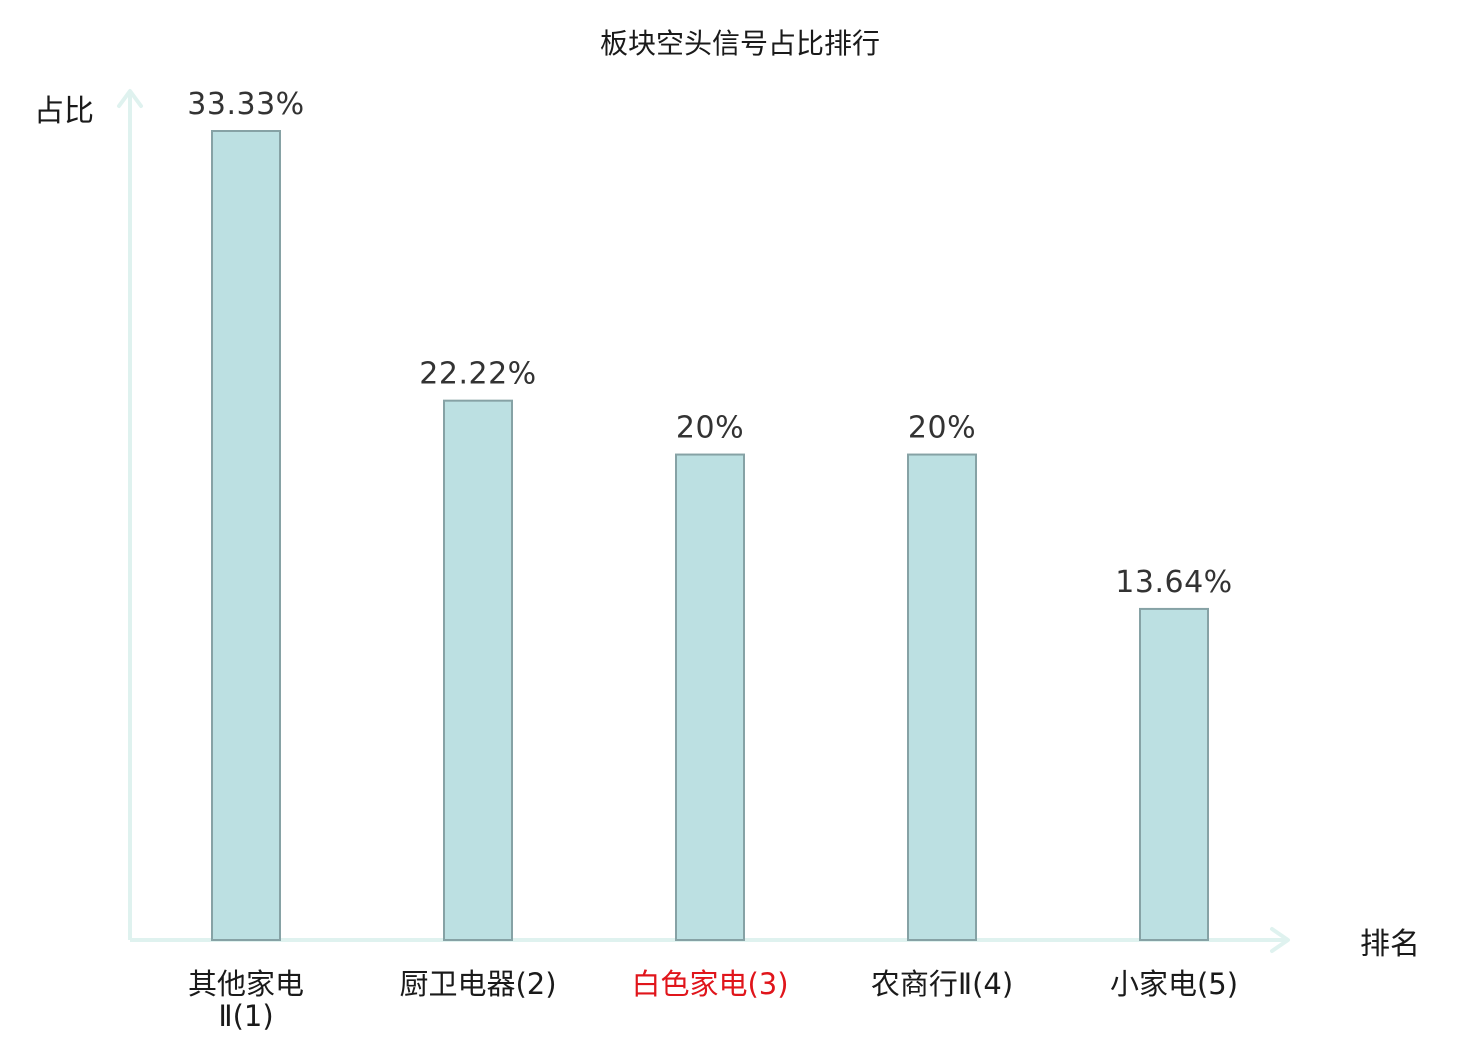 The width and height of the screenshot is (1480, 1040). Describe the element at coordinates (477, 984) in the screenshot. I see `category-label-2: 厨卫电器(2)` at that location.